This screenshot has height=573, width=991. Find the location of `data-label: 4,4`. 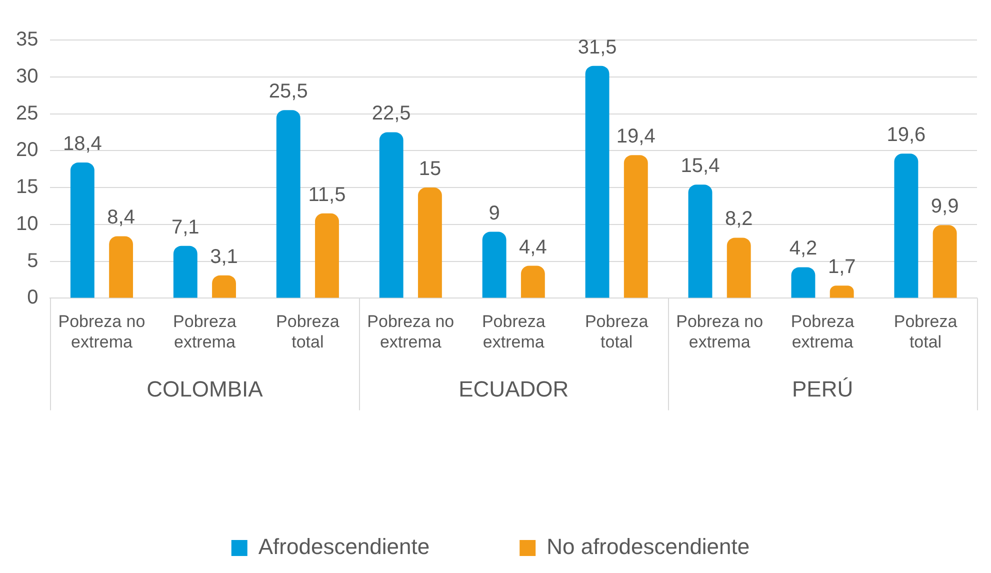

data-label: 4,4 is located at coordinates (533, 247).